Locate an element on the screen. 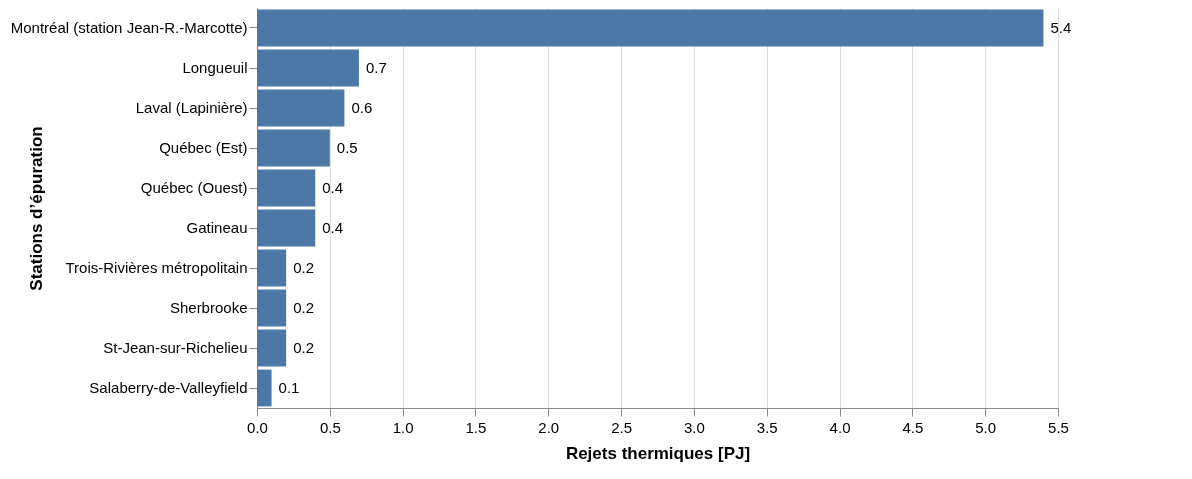  y-tick-label: Sherbrooke is located at coordinates (208, 307).